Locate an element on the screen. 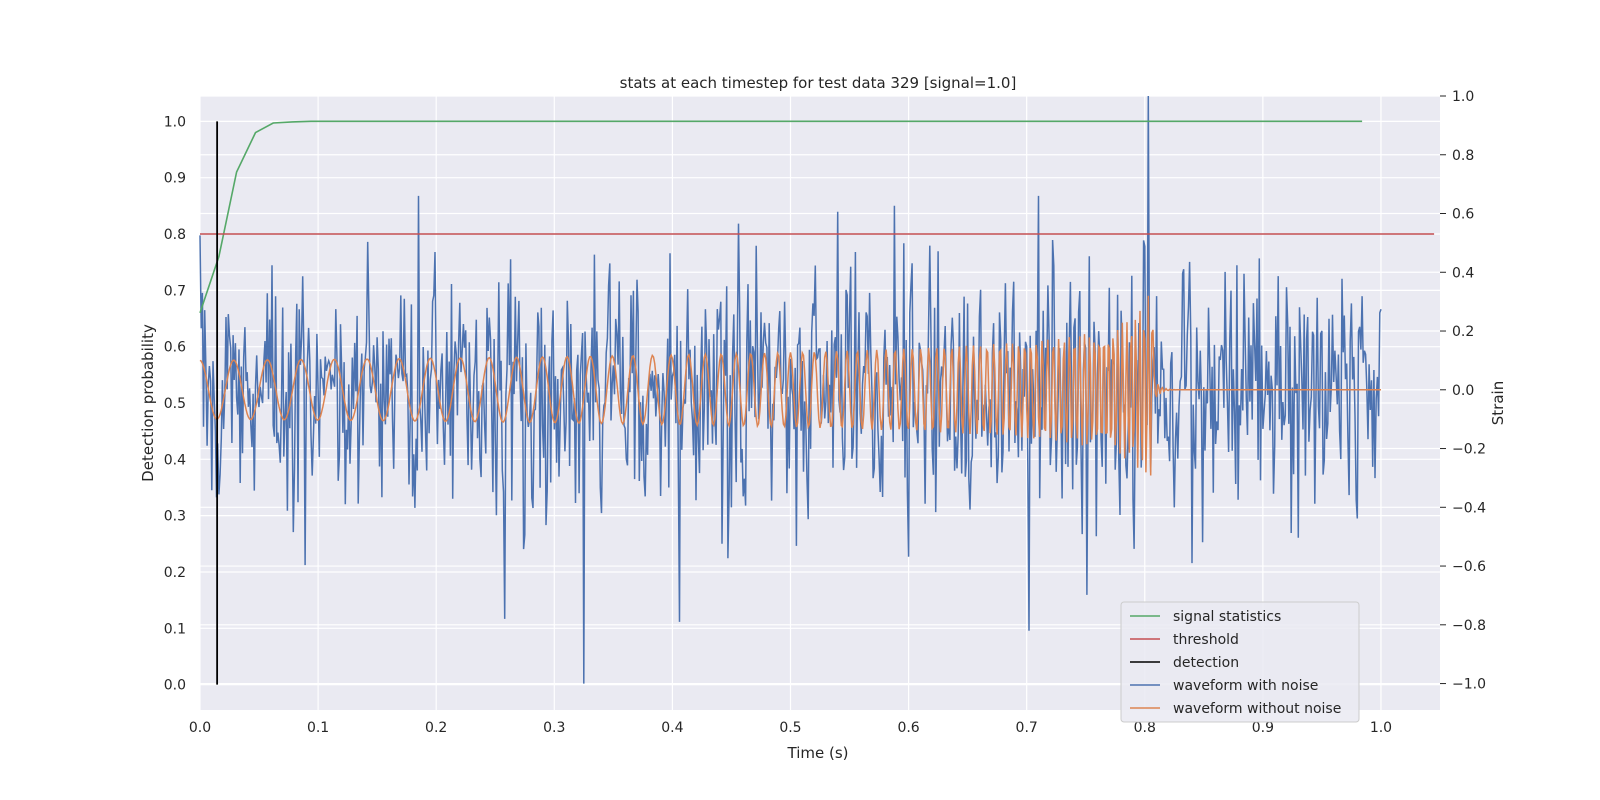 The image size is (1600, 800). x-tick-label: 0.2 is located at coordinates (436, 728).